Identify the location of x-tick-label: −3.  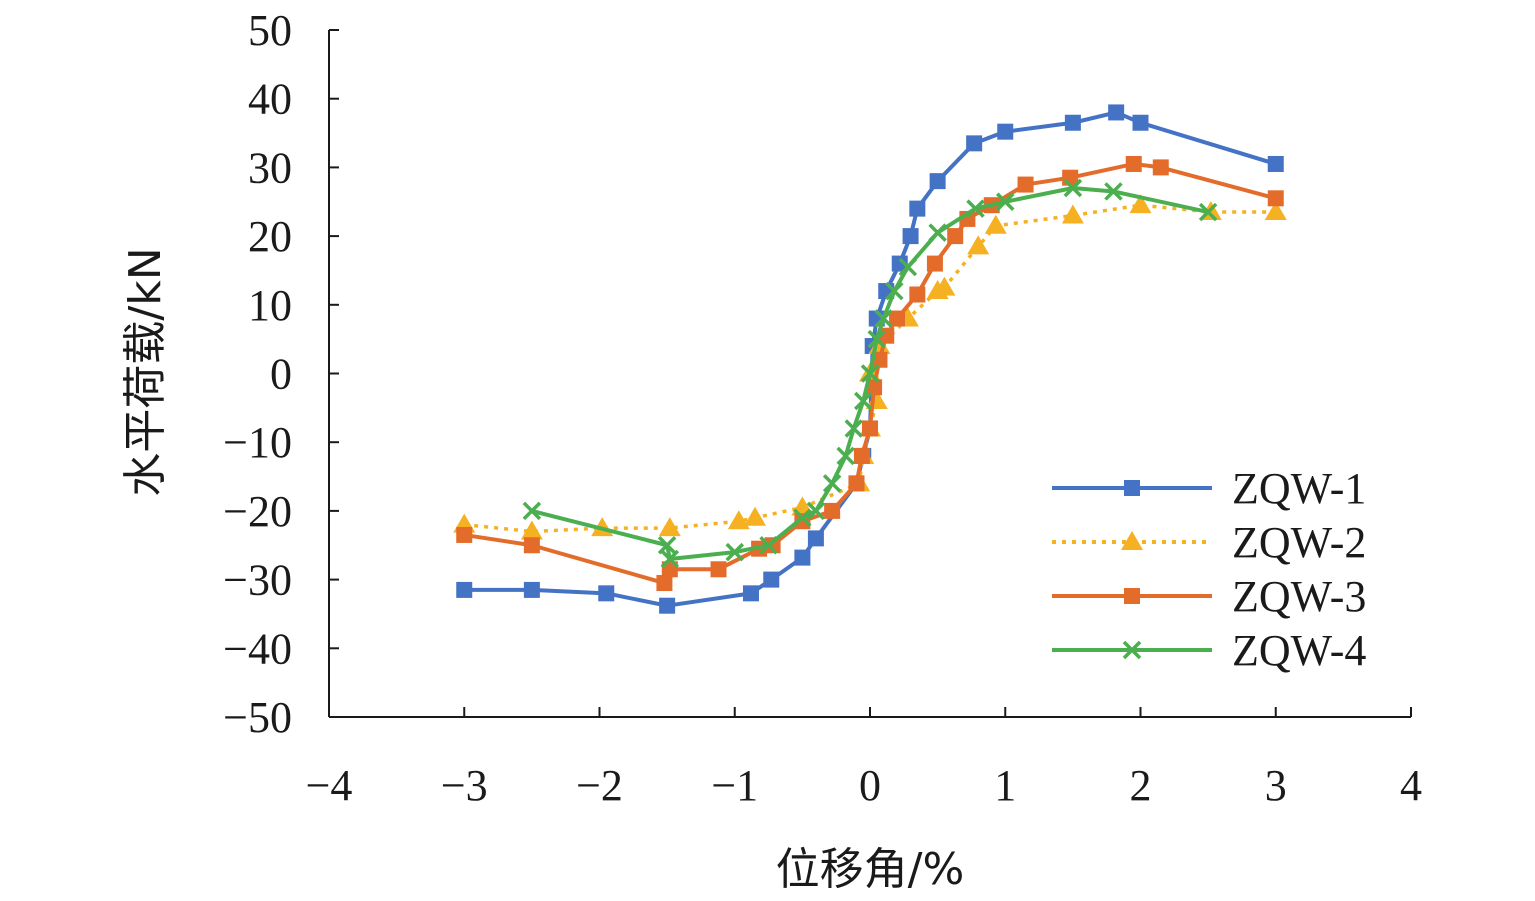
(464, 785).